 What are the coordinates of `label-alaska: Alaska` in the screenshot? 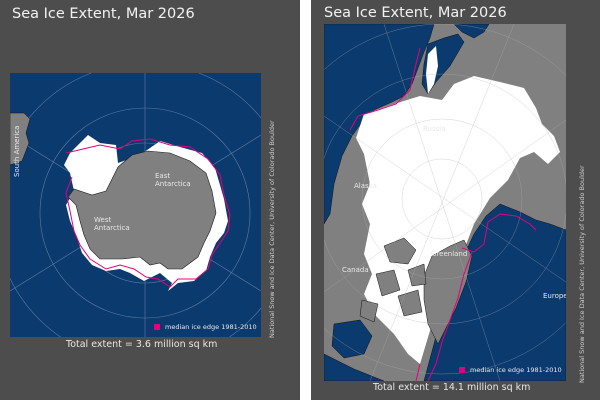 It's located at (365, 186).